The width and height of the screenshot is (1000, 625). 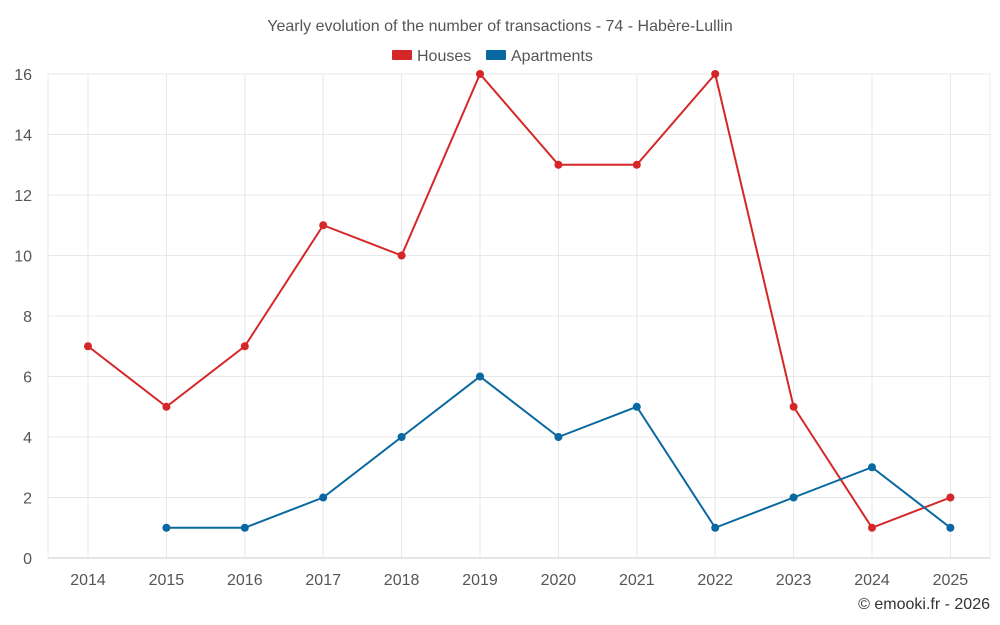 What do you see at coordinates (23, 196) in the screenshot?
I see `y-tick-label: 12` at bounding box center [23, 196].